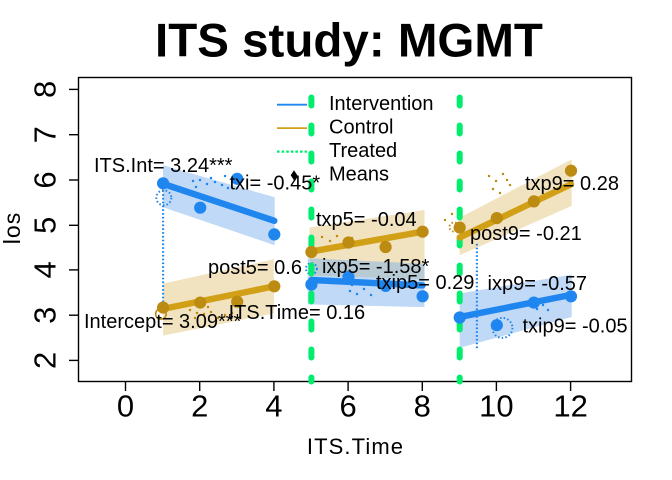 Image resolution: width=672 pixels, height=480 pixels. I want to click on svg-text: Intervention, so click(381, 104).